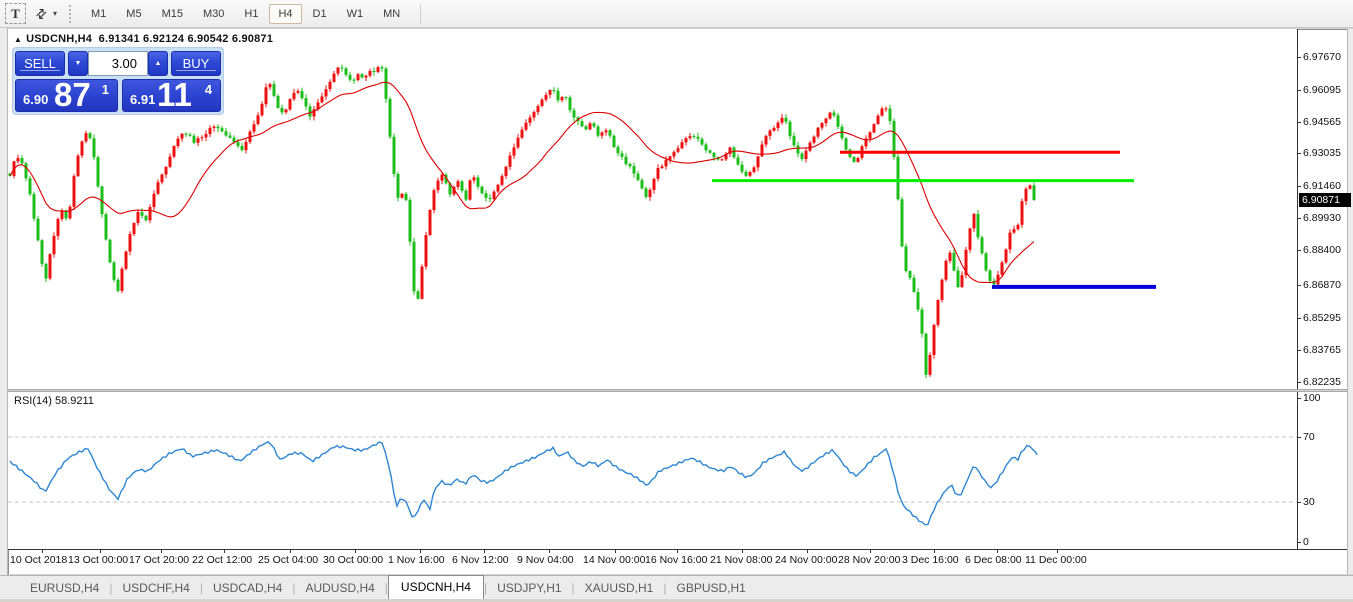 The image size is (1353, 602). What do you see at coordinates (99, 13) in the screenshot?
I see `timeframe-button-m1: M1` at bounding box center [99, 13].